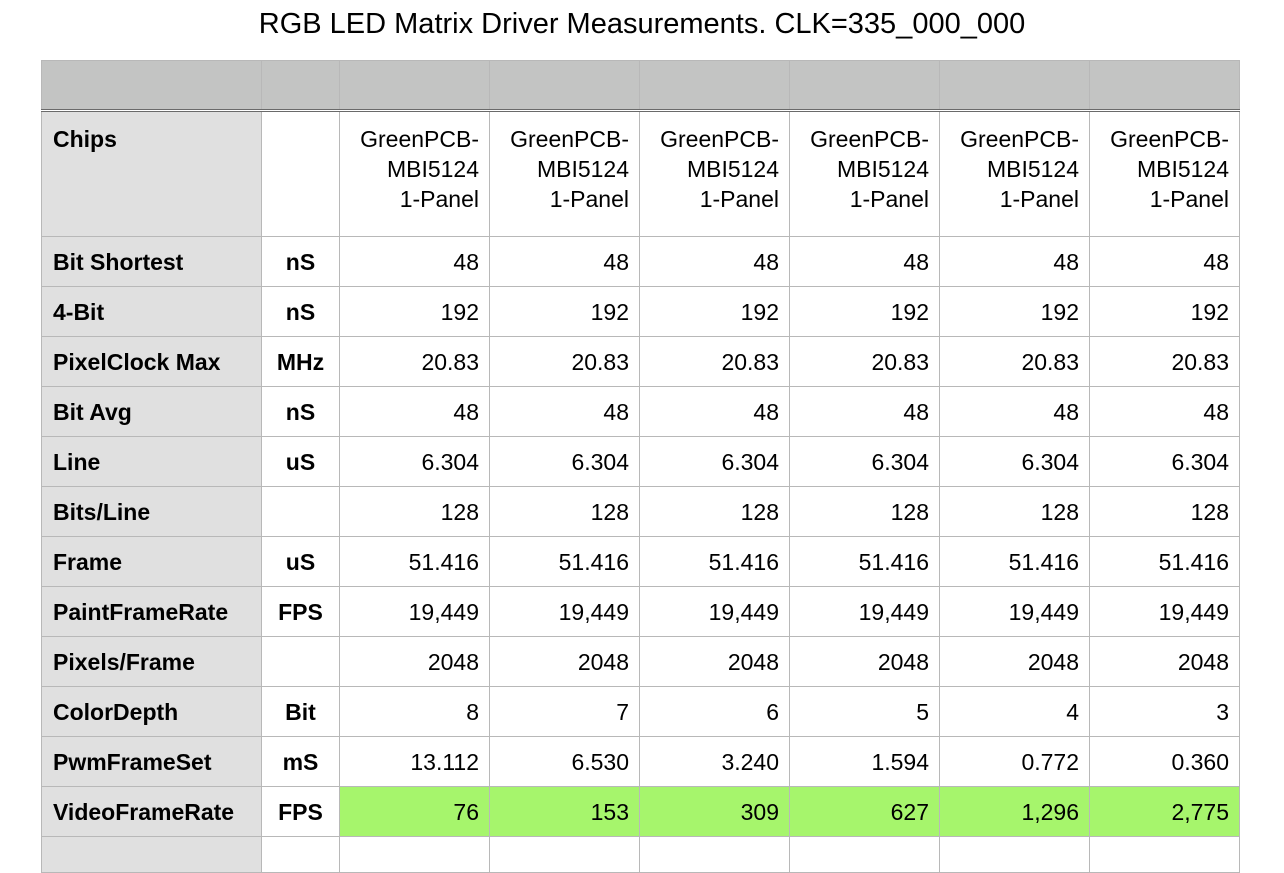 This screenshot has height=873, width=1284. What do you see at coordinates (564, 711) in the screenshot?
I see `value-cell: 7` at bounding box center [564, 711].